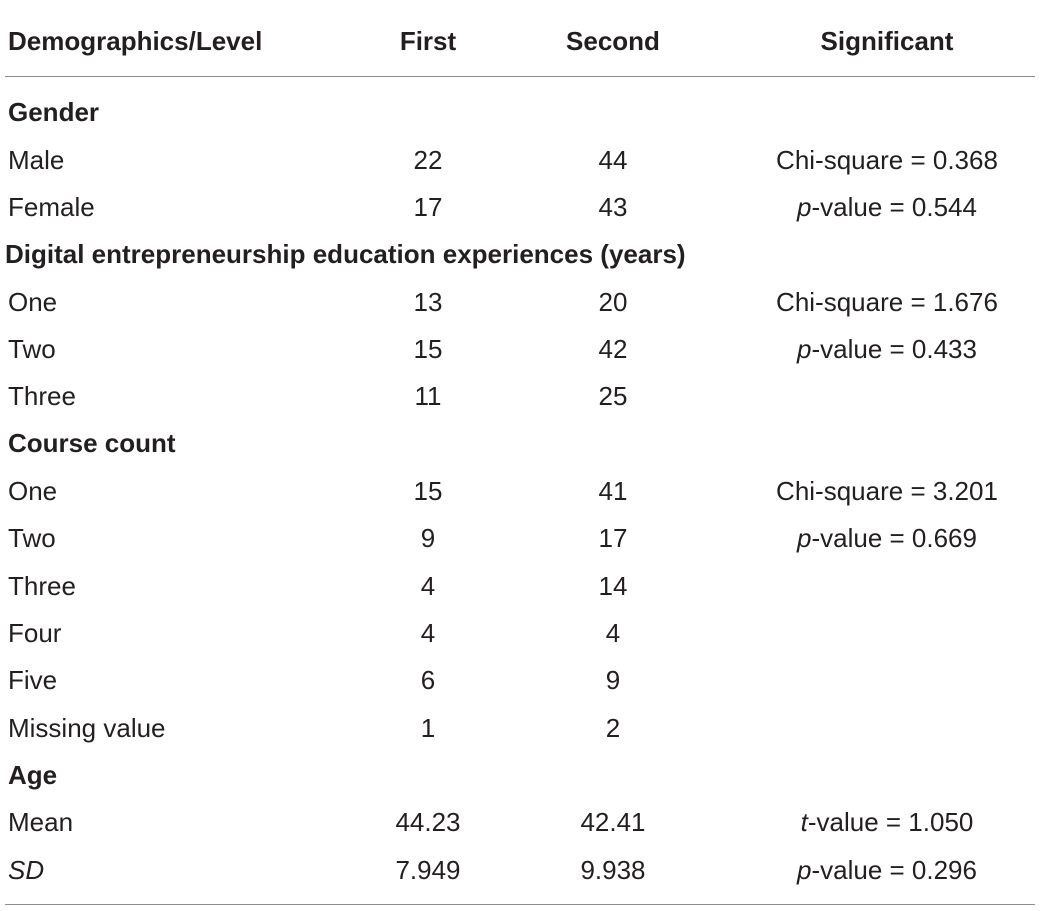 The image size is (1041, 911). What do you see at coordinates (613, 396) in the screenshot?
I see `second-value: 25` at bounding box center [613, 396].